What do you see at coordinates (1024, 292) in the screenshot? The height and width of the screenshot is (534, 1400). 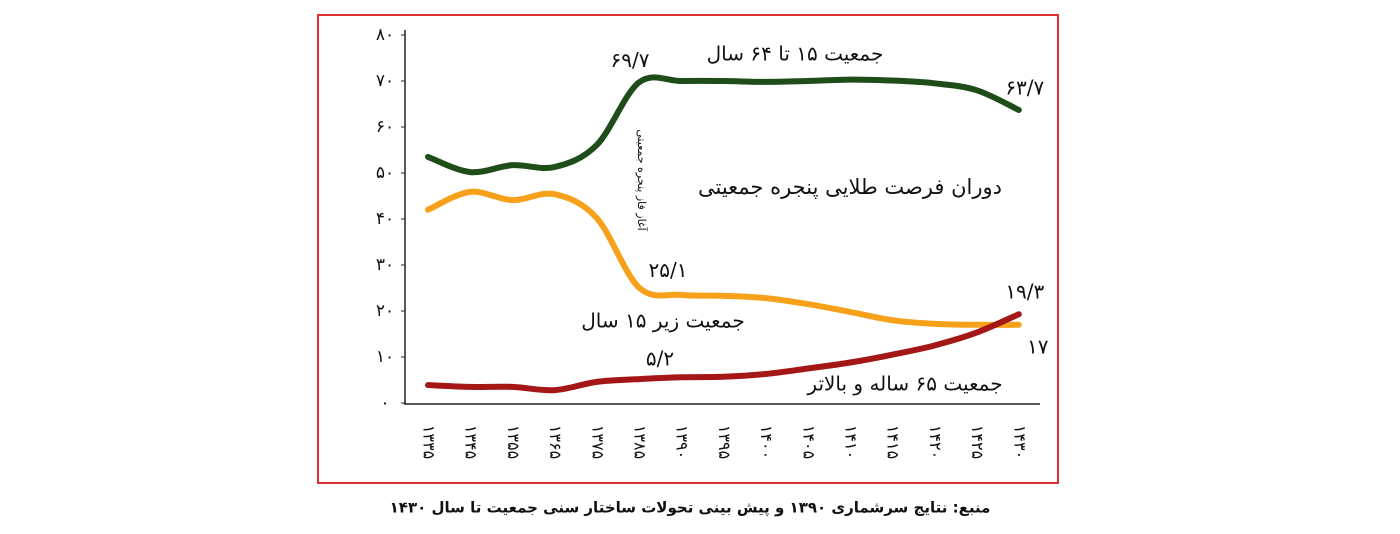 I see `value-label: ۱۹/۳` at bounding box center [1024, 292].